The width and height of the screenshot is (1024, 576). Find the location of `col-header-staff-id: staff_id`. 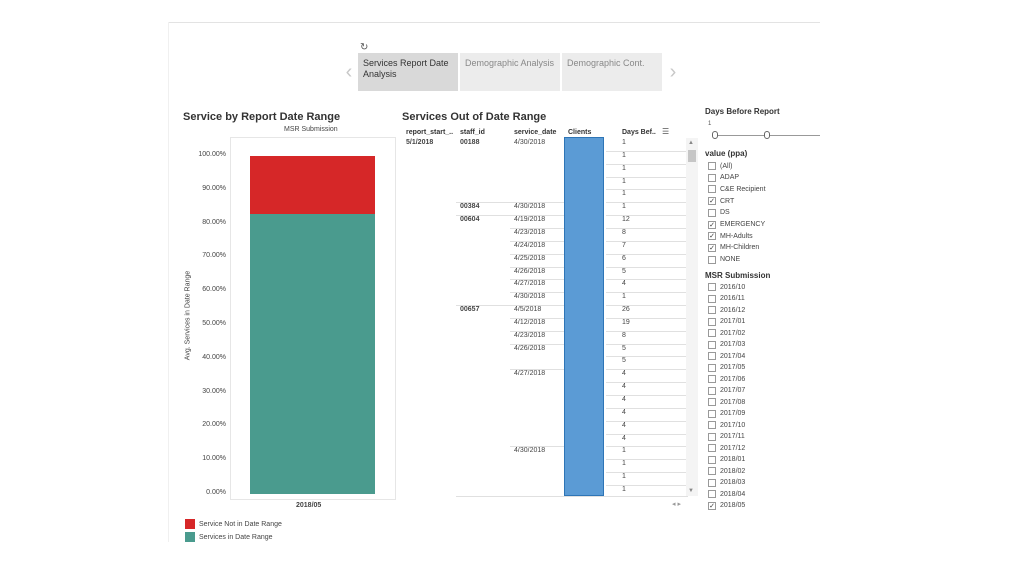

col-header-staff-id: staff_id is located at coordinates (472, 132).